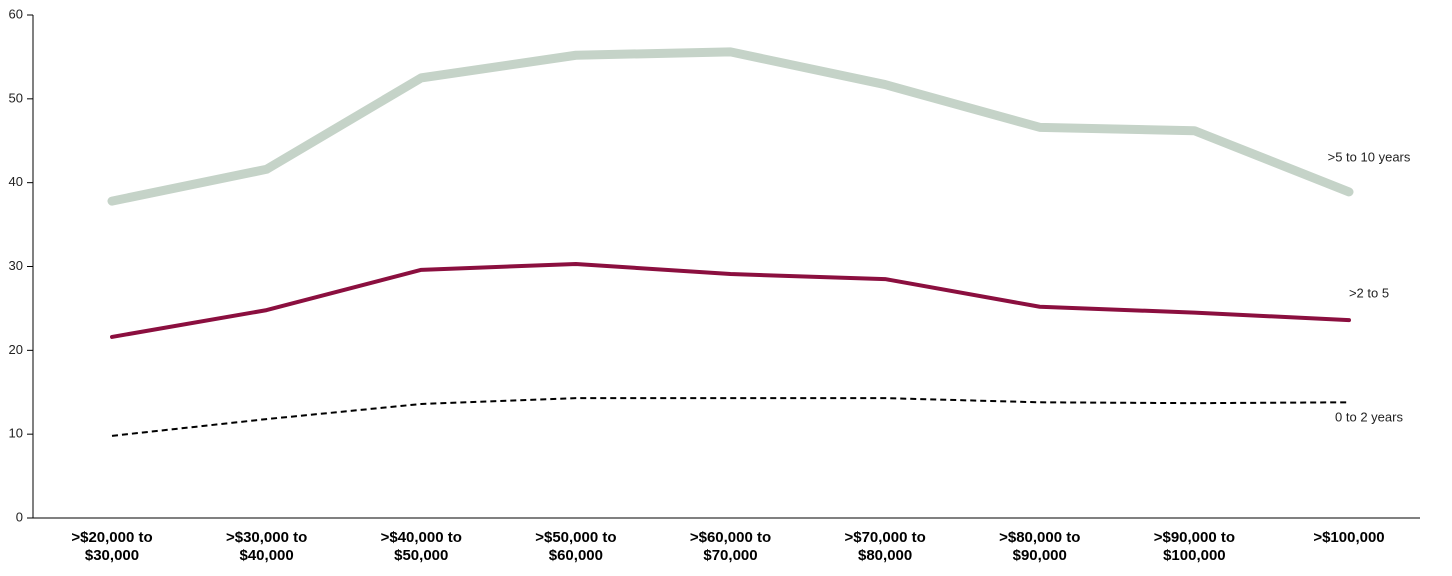  Describe the element at coordinates (19, 516) in the screenshot. I see `y-tick-label: 0` at that location.